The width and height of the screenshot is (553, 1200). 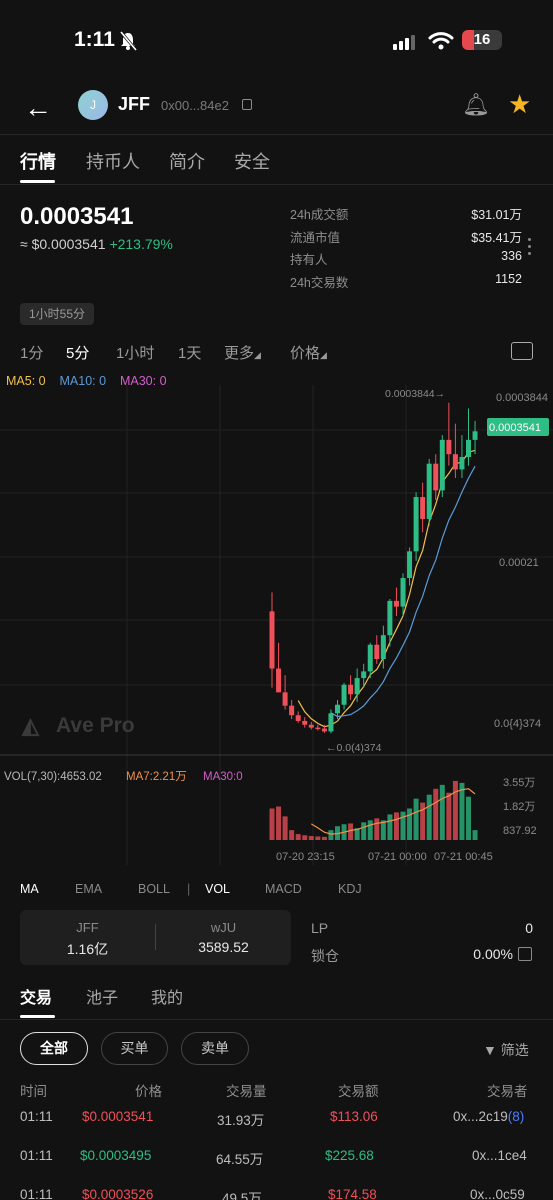 What do you see at coordinates (482, 40) in the screenshot?
I see `battery-icon: 16` at bounding box center [482, 40].